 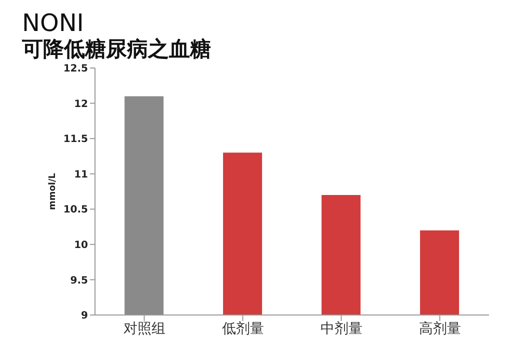 What do you see at coordinates (81, 104) in the screenshot?
I see `y-tick-label: 12` at bounding box center [81, 104].